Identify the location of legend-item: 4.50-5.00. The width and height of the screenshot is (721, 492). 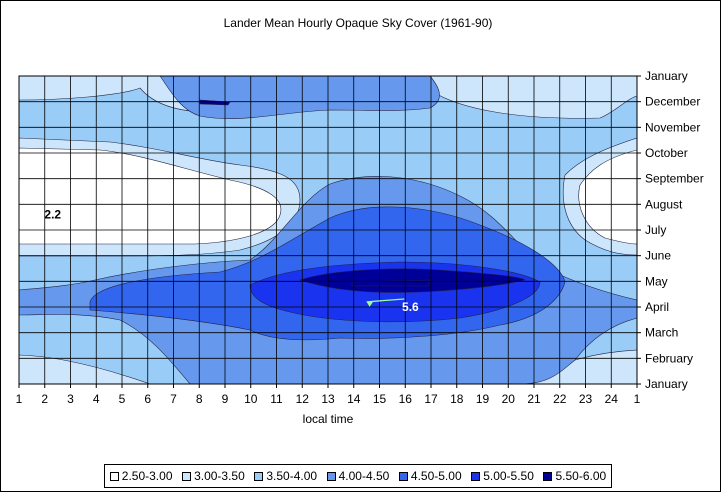
(430, 476).